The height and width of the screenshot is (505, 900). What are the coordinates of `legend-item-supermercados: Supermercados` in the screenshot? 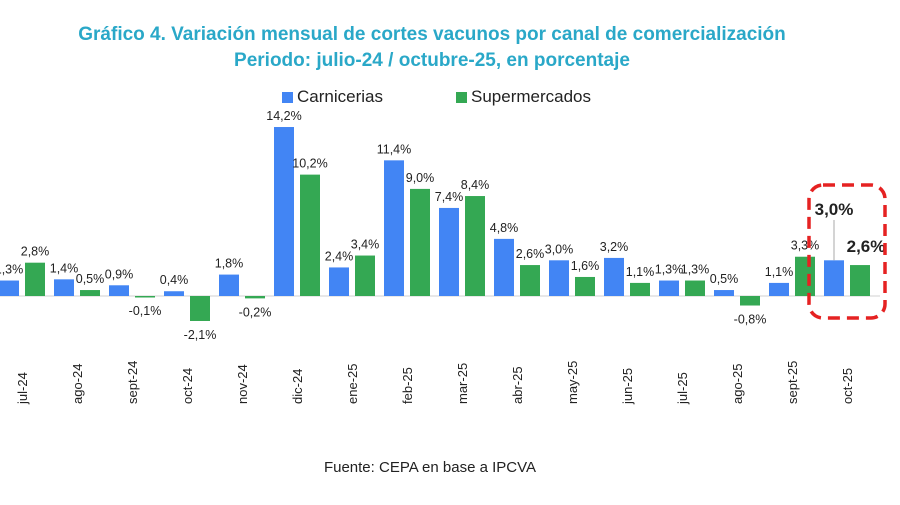 It's located at (523, 97).